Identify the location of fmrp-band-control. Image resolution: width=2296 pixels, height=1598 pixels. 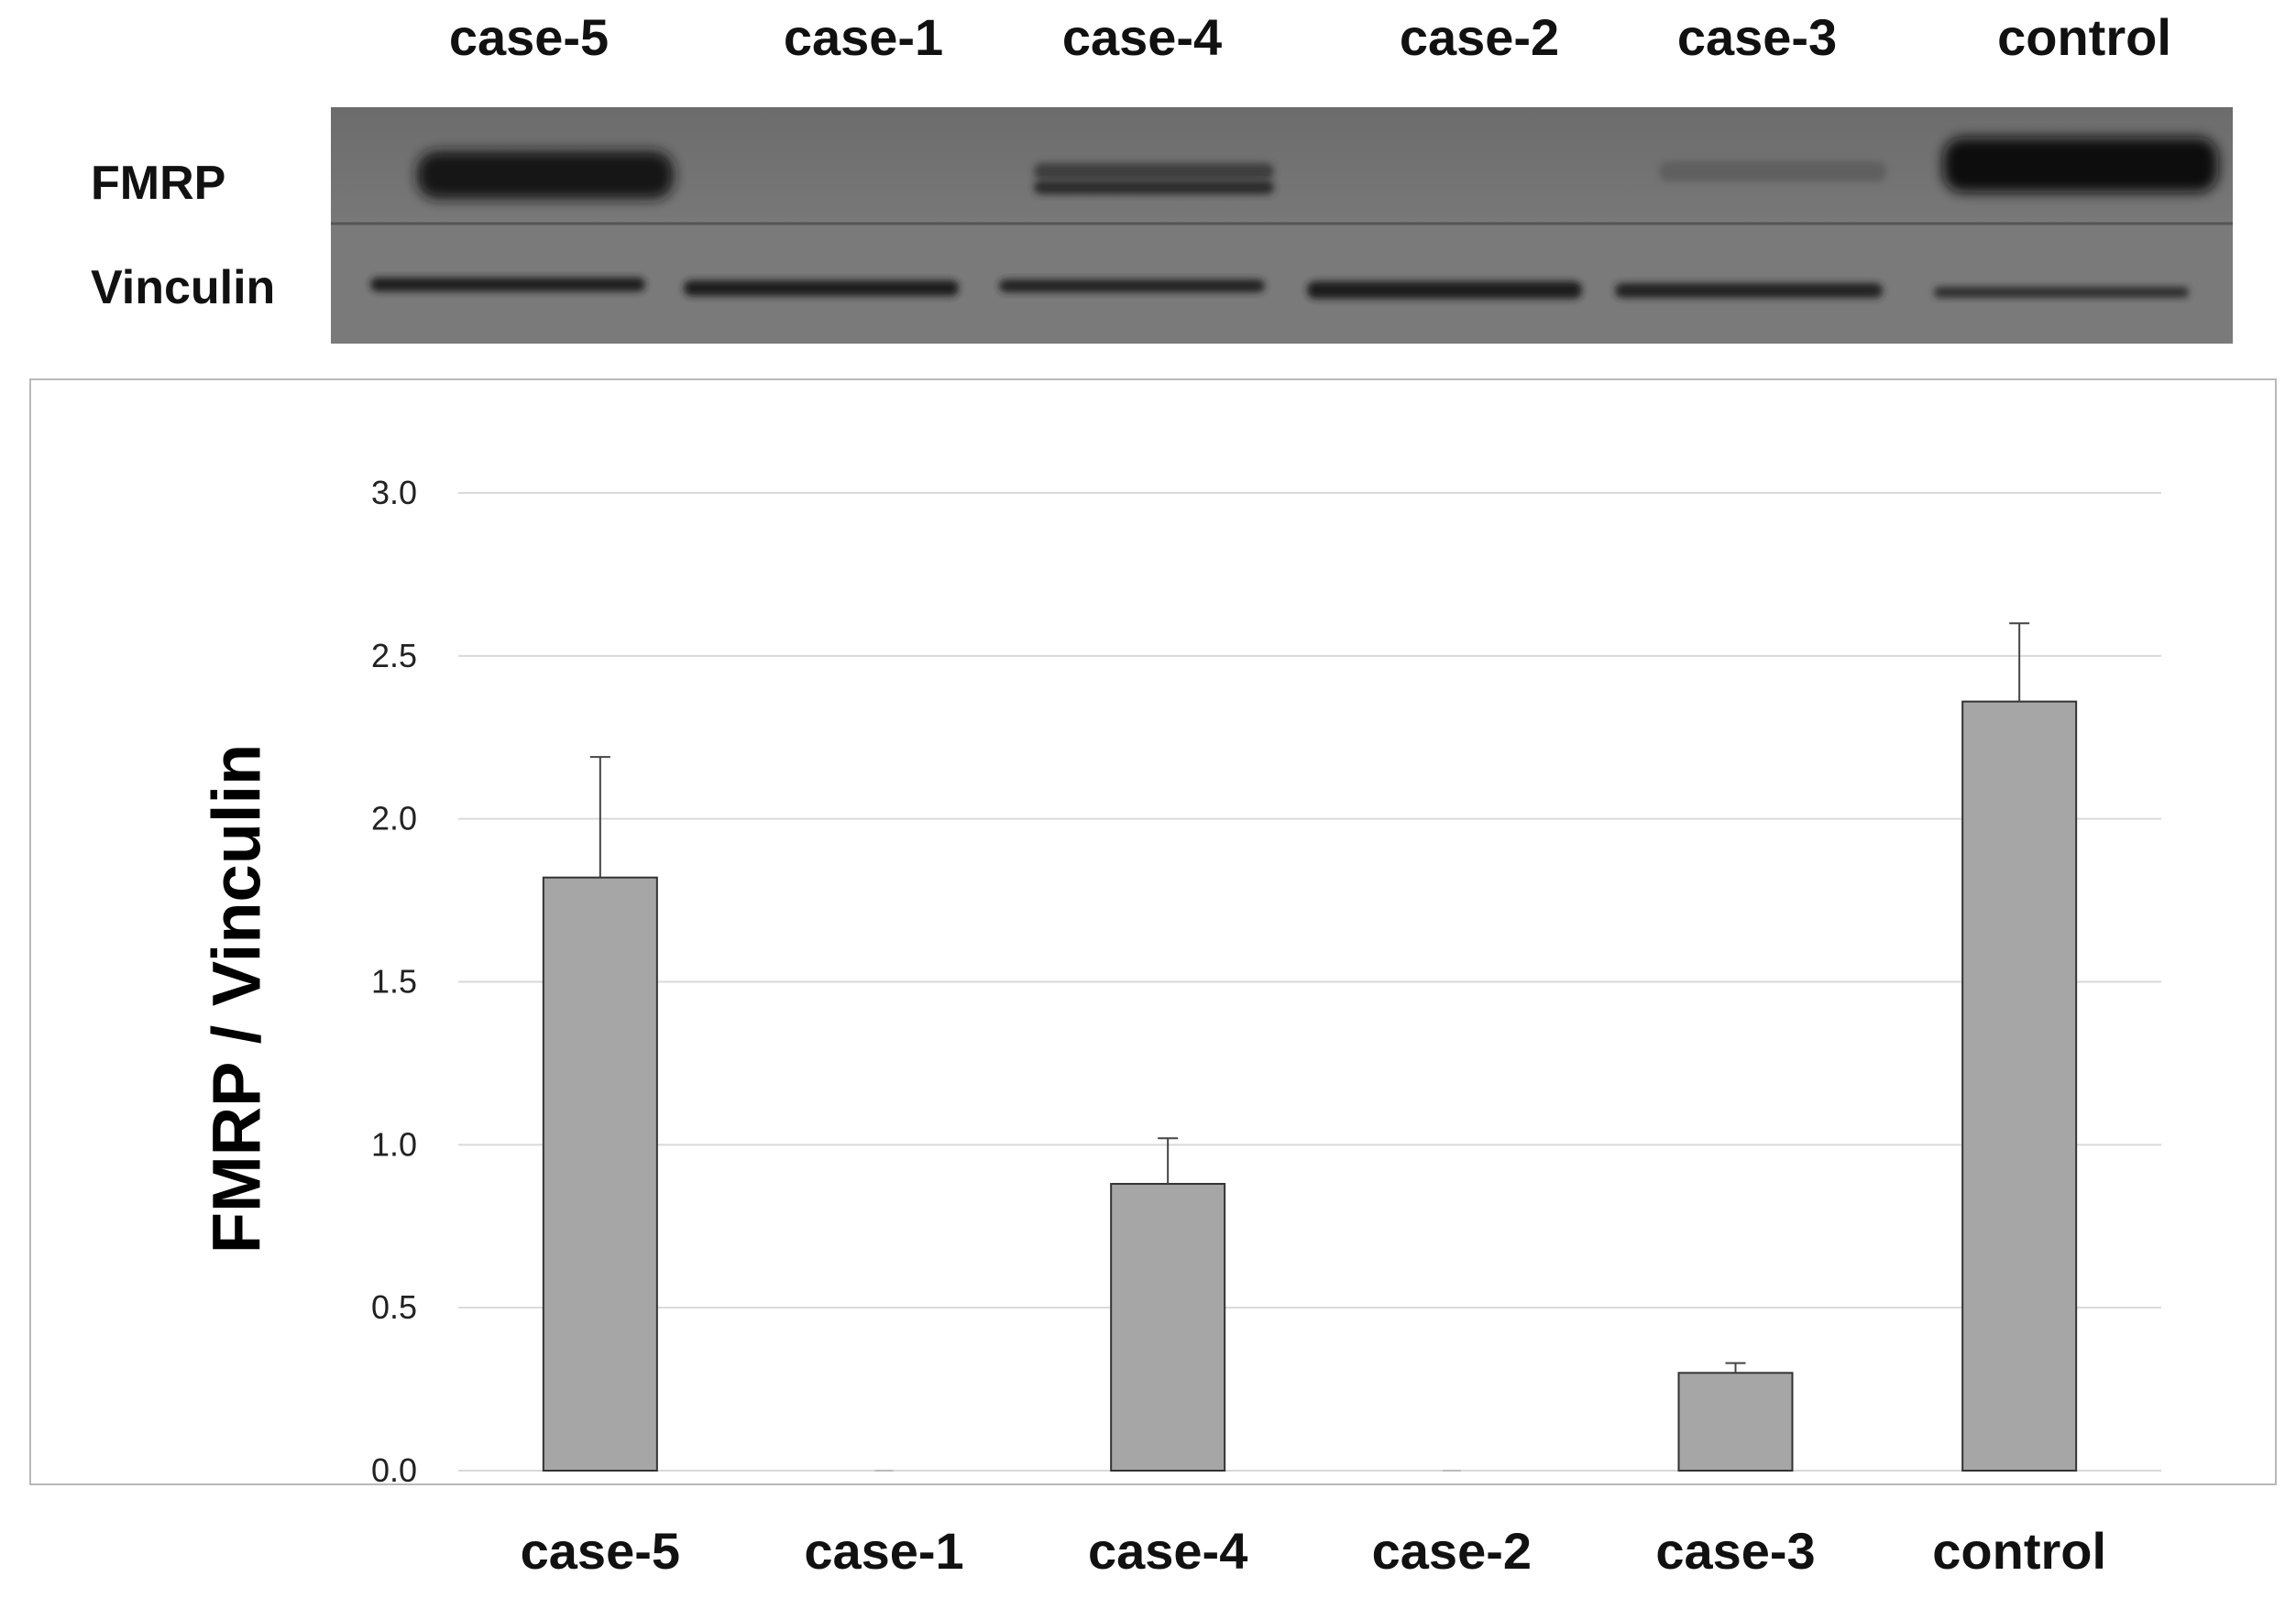
(2080, 164).